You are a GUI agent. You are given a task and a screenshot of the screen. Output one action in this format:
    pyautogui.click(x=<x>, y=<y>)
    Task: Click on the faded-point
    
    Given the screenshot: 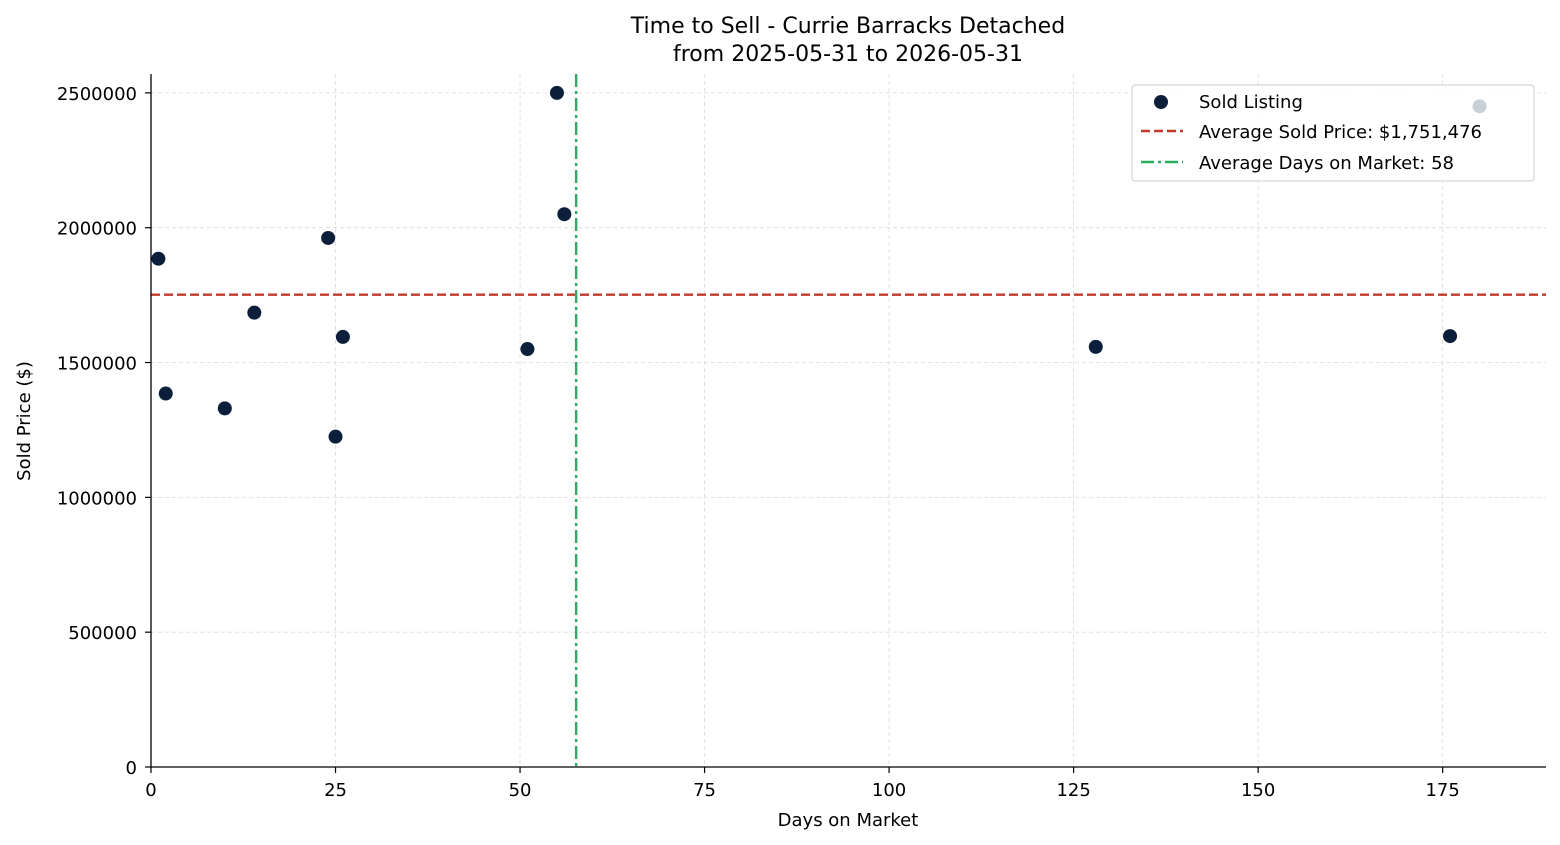 What is the action you would take?
    pyautogui.click(x=1479, y=106)
    